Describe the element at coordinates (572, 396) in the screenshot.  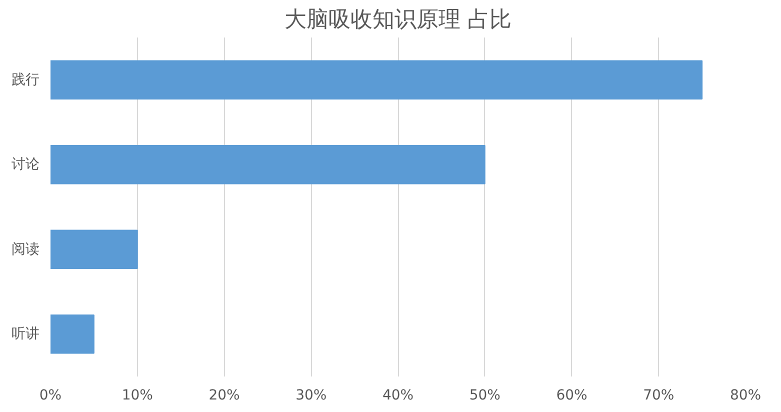
I see `x-tick-label: 60%` at that location.